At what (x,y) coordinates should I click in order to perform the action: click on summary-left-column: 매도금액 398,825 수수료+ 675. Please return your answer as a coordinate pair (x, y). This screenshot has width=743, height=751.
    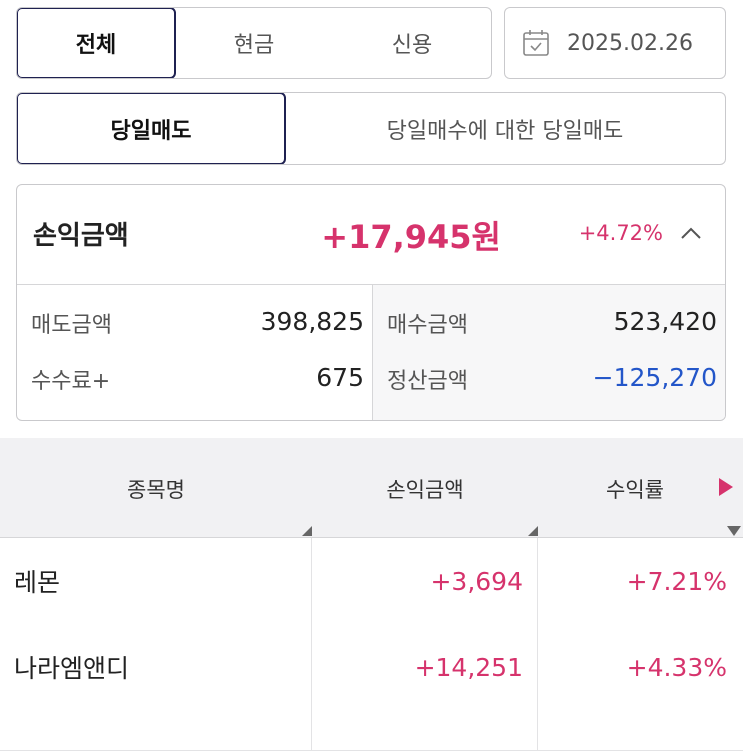
    Looking at the image, I should click on (194, 352).